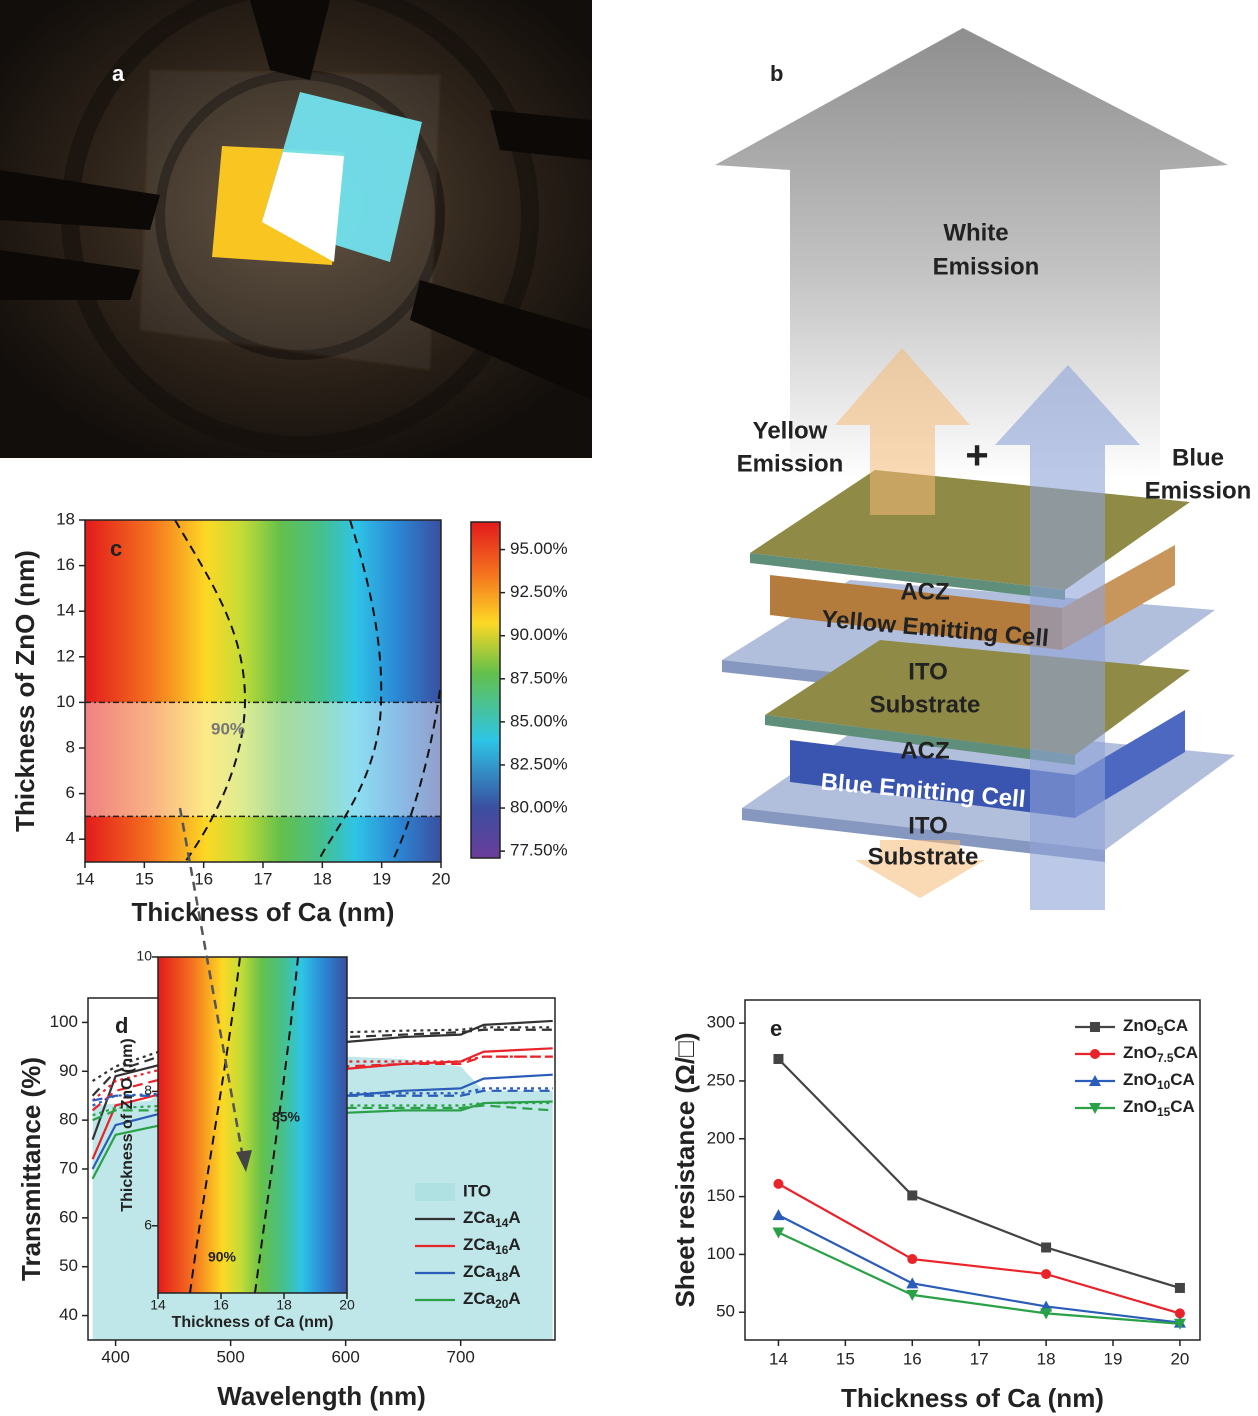  Describe the element at coordinates (721, 1195) in the screenshot. I see `y-tick-label: 150` at that location.